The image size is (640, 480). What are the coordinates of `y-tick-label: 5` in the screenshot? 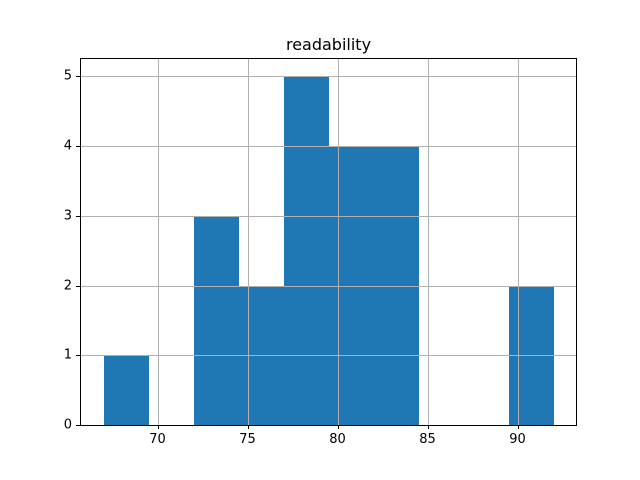 It's located at (67, 76).